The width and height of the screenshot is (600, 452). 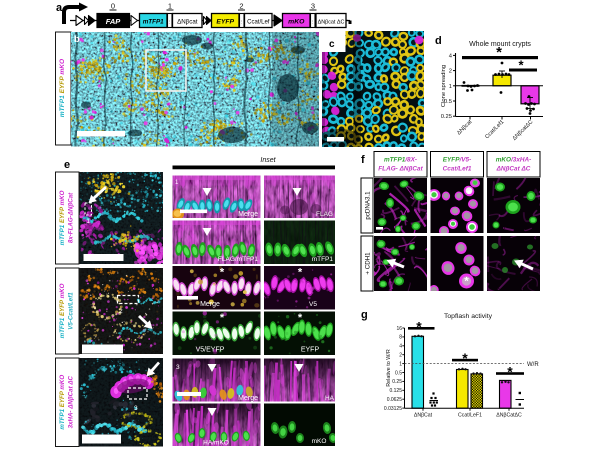 What do you see at coordinates (389, 368) in the screenshot?
I see `svg-text: Relative to W/R` at bounding box center [389, 368].